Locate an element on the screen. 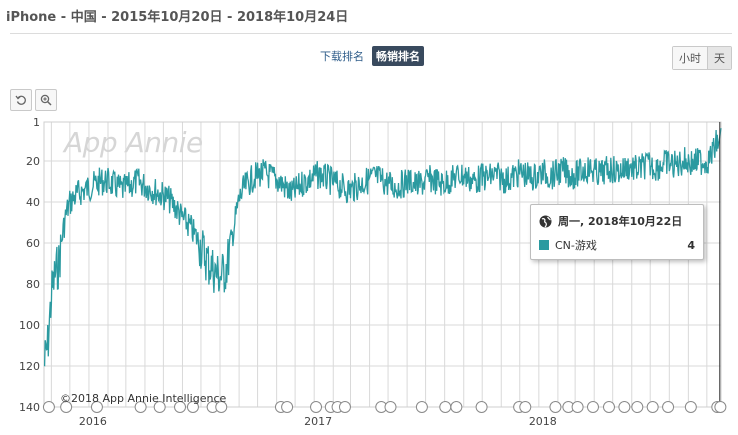  tooltip-series-name: CN-游戏 is located at coordinates (576, 245).